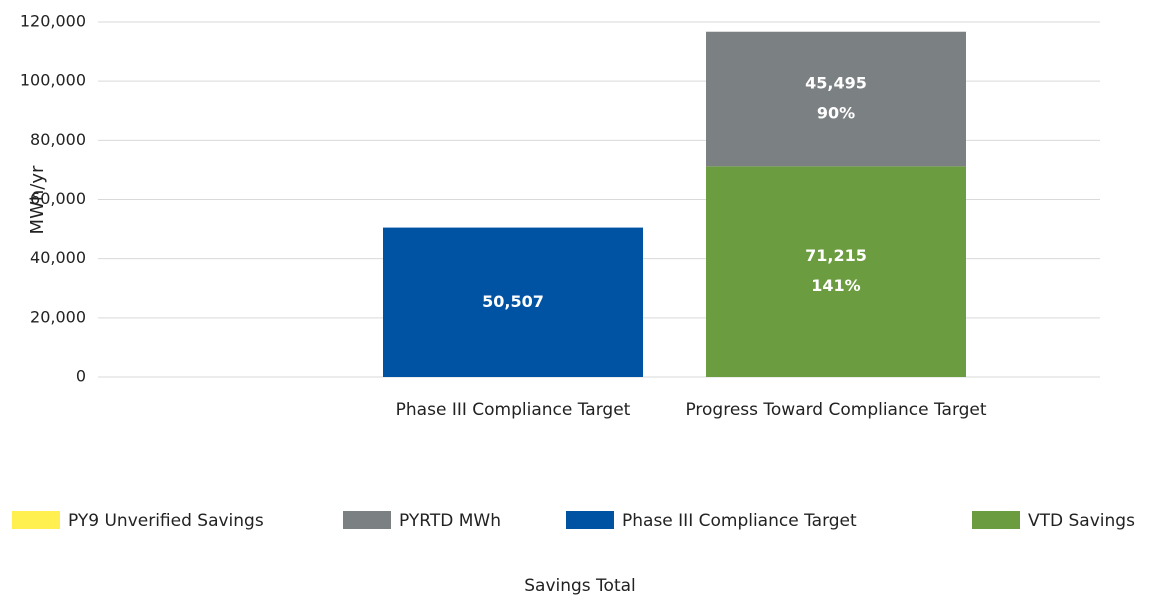 The image size is (1156, 604). What do you see at coordinates (58, 198) in the screenshot?
I see `y-tick-label: 60,000` at bounding box center [58, 198].